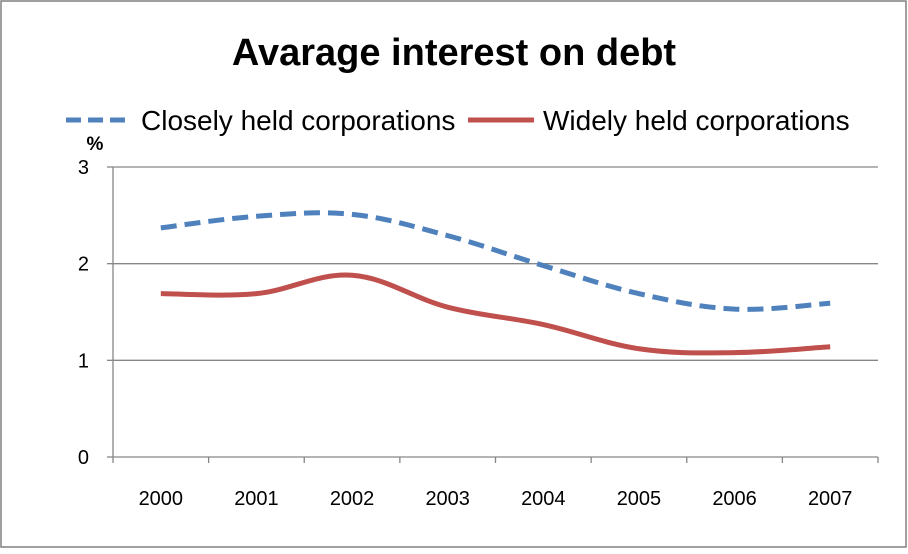  Describe the element at coordinates (830, 499) in the screenshot. I see `x-tick-label: 2007` at that location.